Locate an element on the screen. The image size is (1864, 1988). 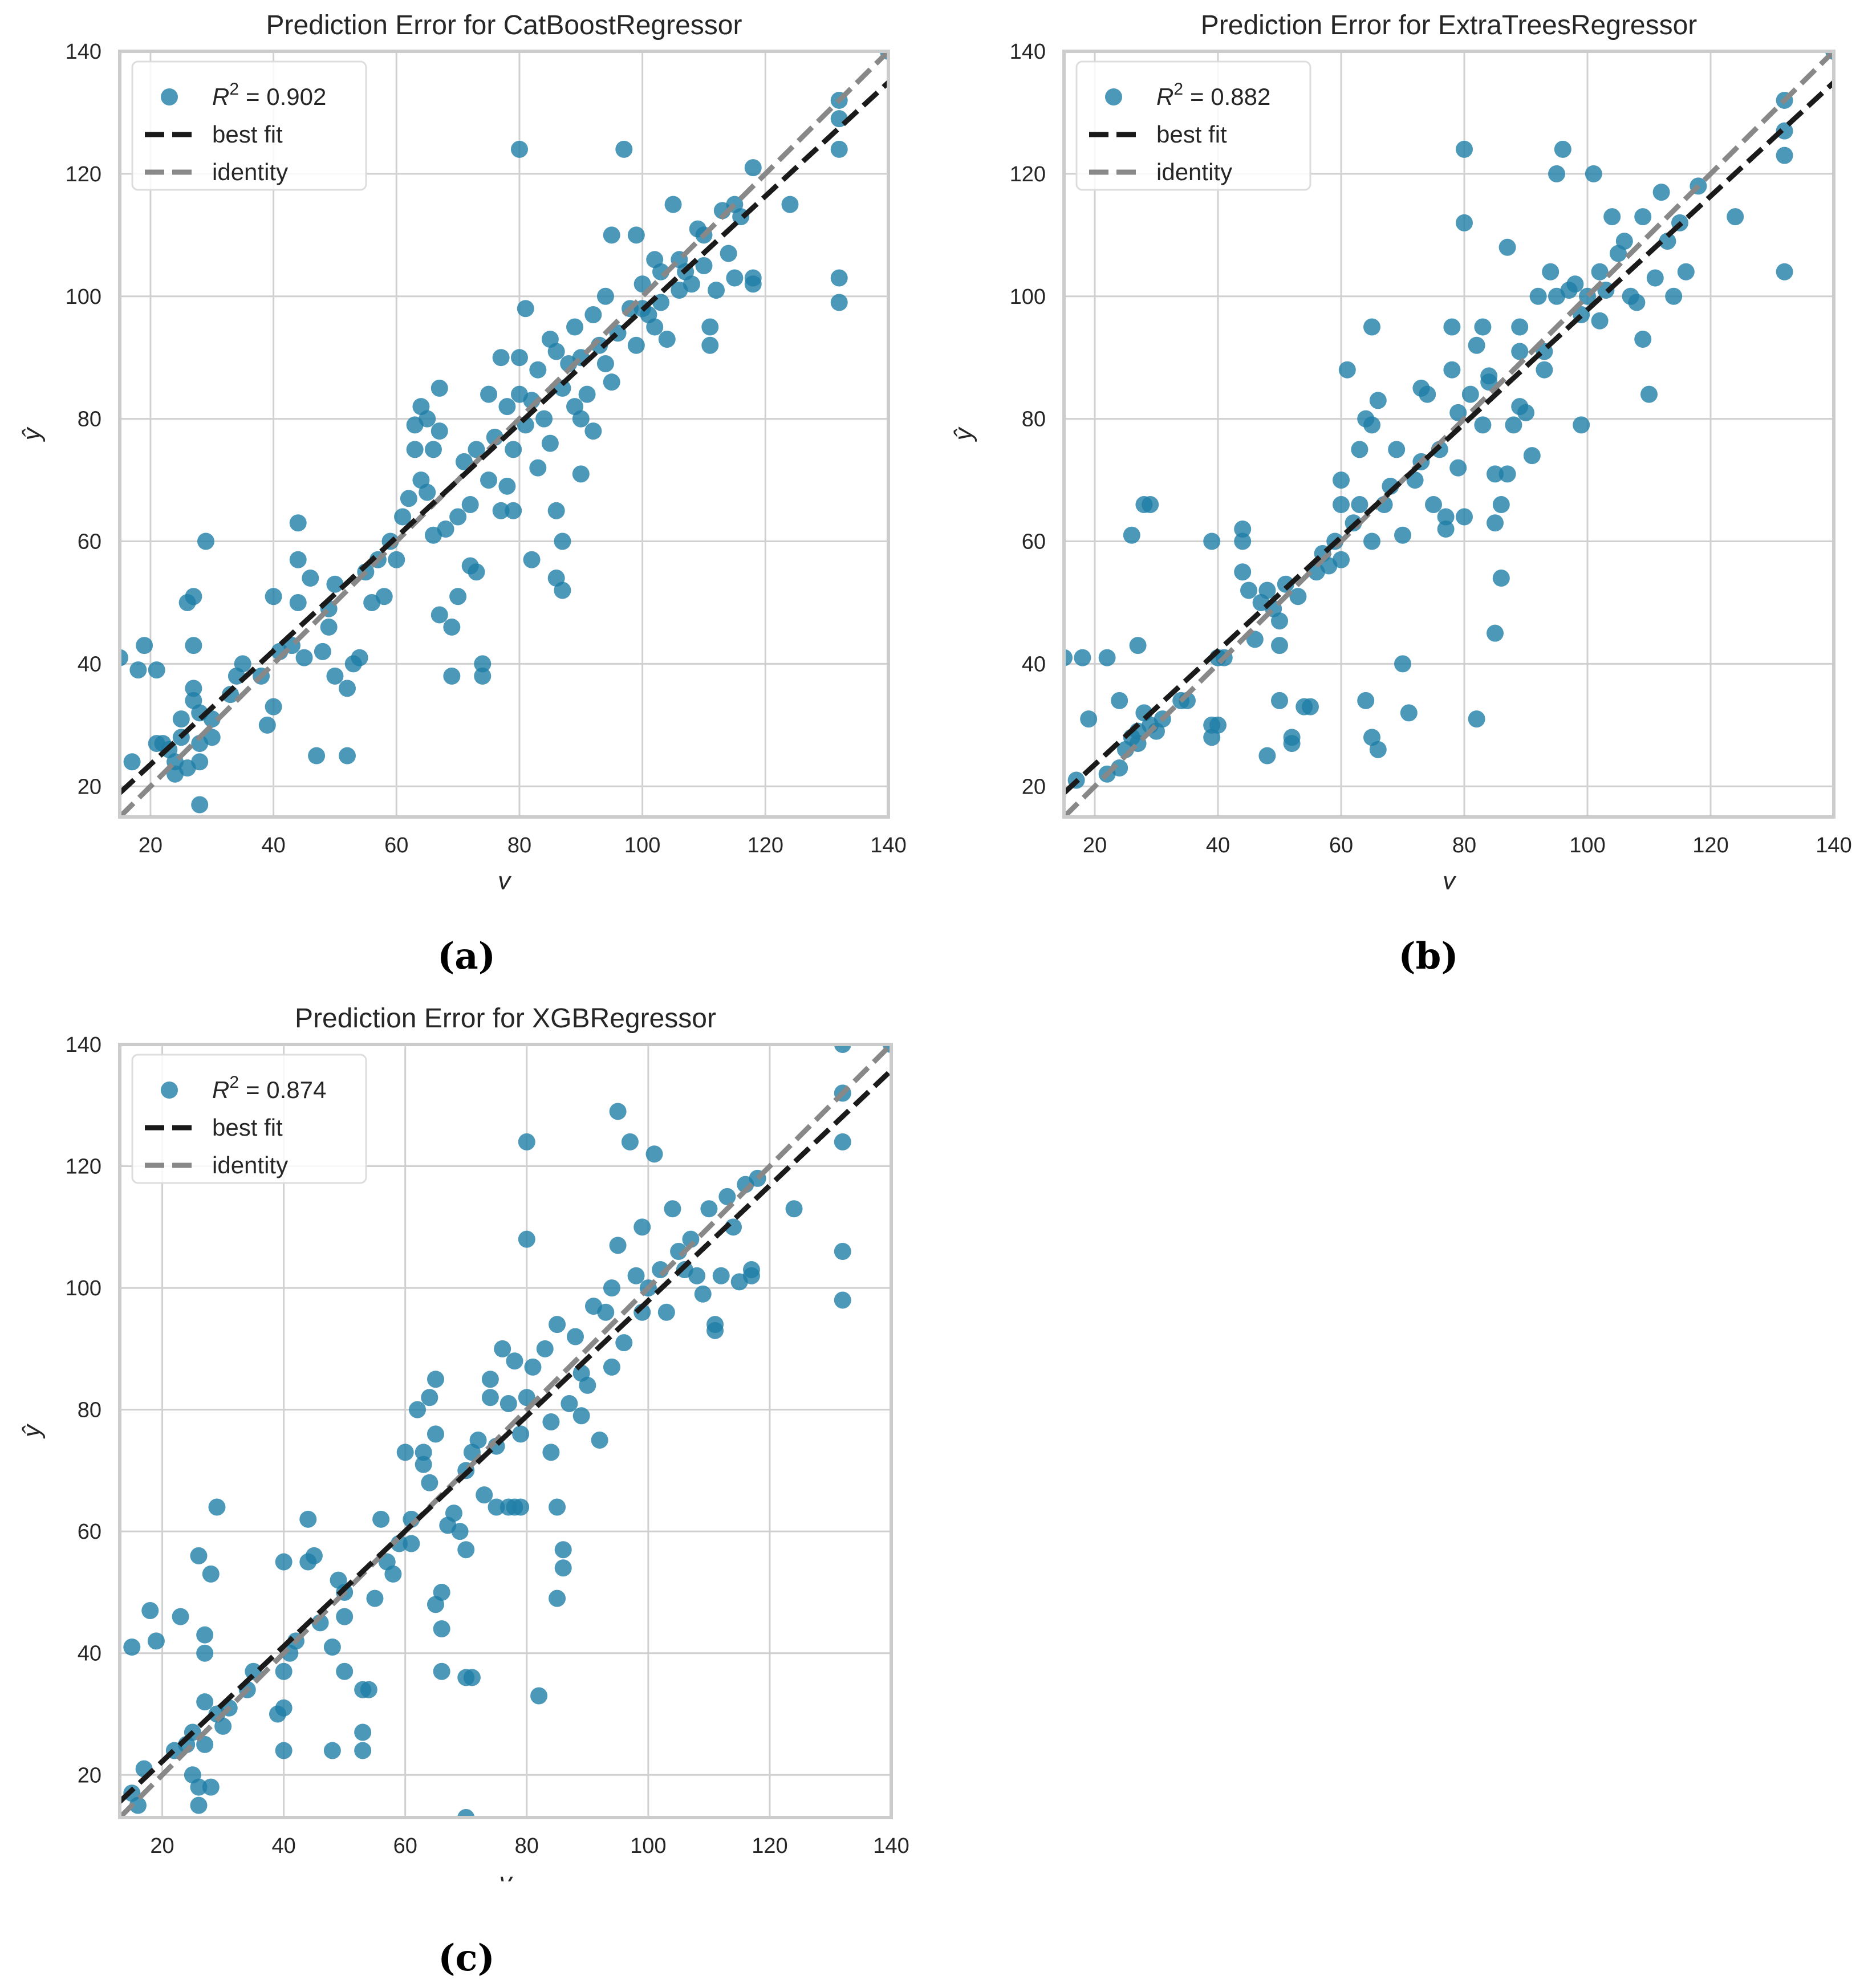
x-tick-label: 140 is located at coordinates (891, 1846).